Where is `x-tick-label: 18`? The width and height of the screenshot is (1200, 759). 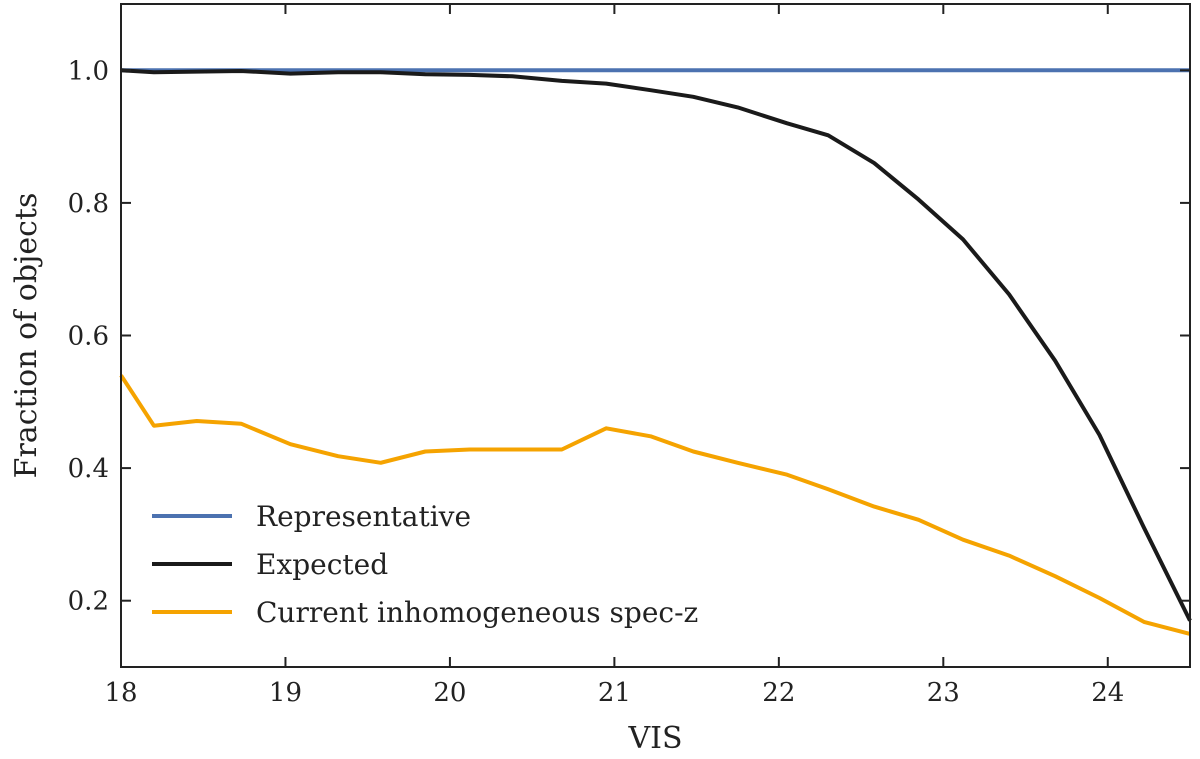
x-tick-label: 18 is located at coordinates (120, 693).